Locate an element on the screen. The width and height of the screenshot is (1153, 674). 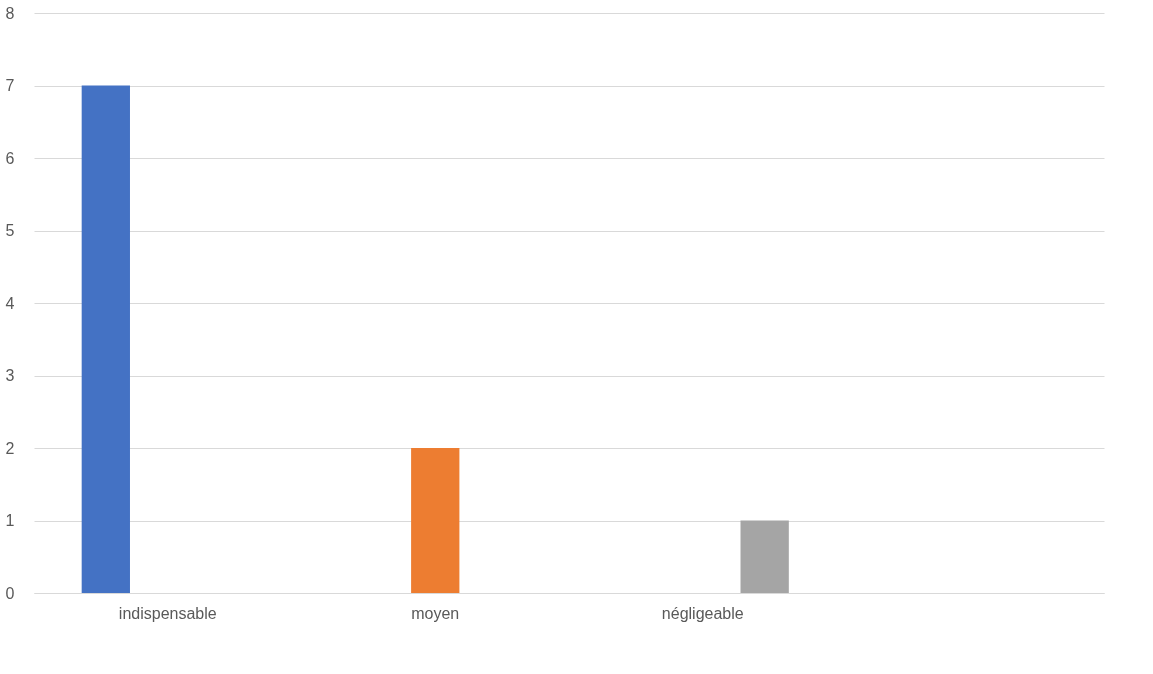
x-tick-label: moyen is located at coordinates (435, 613).